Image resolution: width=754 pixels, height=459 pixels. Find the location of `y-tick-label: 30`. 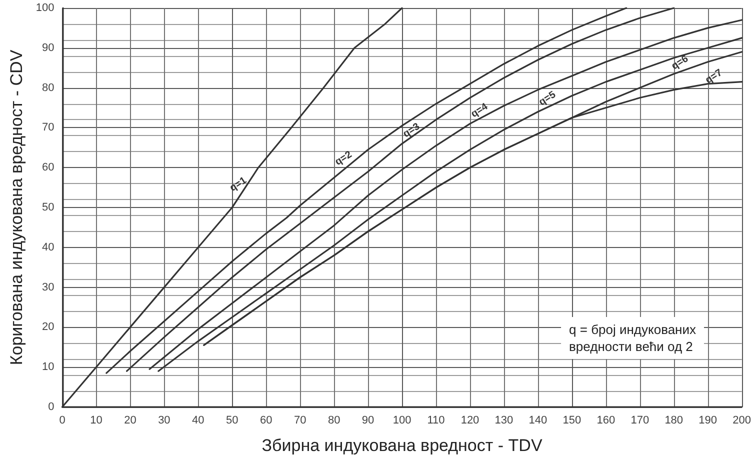

y-tick-label: 30 is located at coordinates (48, 287).